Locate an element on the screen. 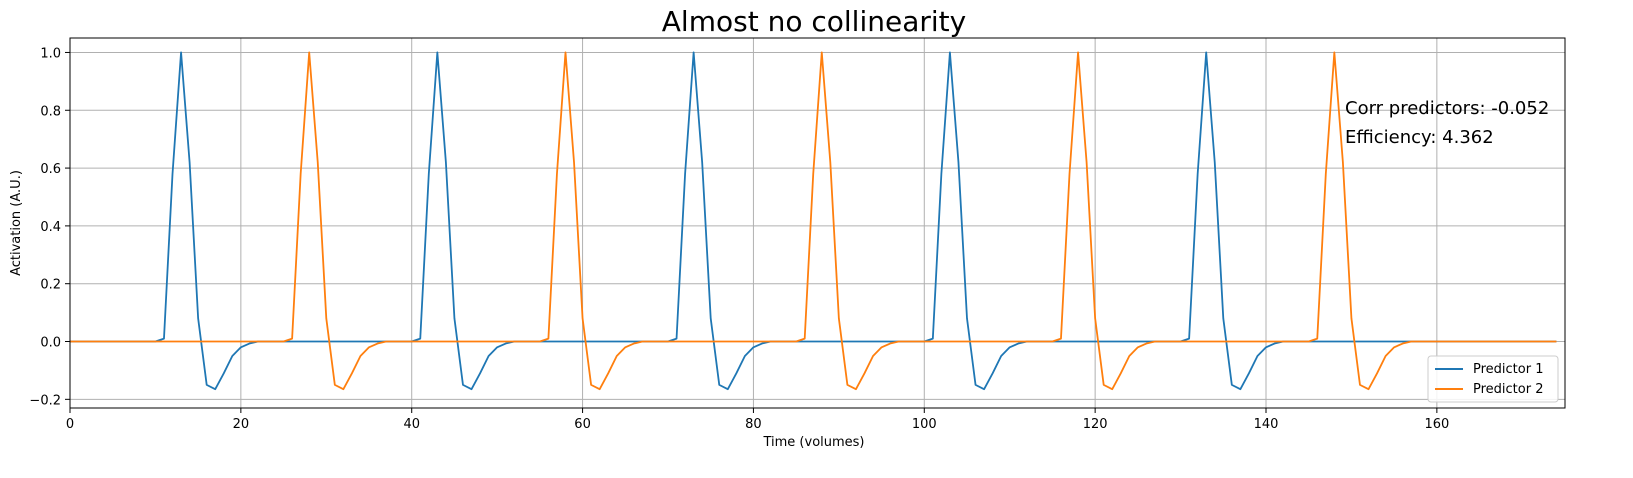  x-tick-label: 20 is located at coordinates (241, 424).